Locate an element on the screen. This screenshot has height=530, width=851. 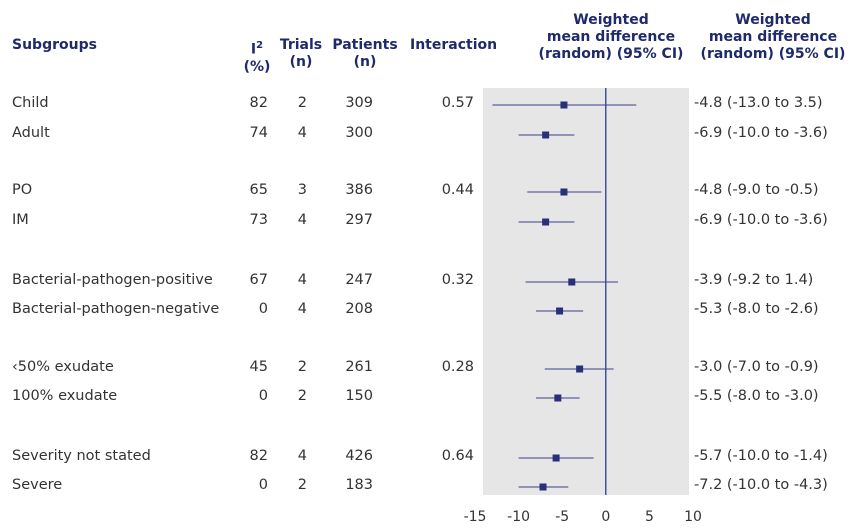
header-wmd-plot-line1: Weighted is located at coordinates (611, 20).